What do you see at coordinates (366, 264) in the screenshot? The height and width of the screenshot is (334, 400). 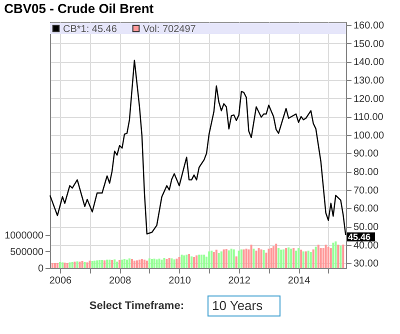 I see `y2-tick-label: 30.00` at bounding box center [366, 264].